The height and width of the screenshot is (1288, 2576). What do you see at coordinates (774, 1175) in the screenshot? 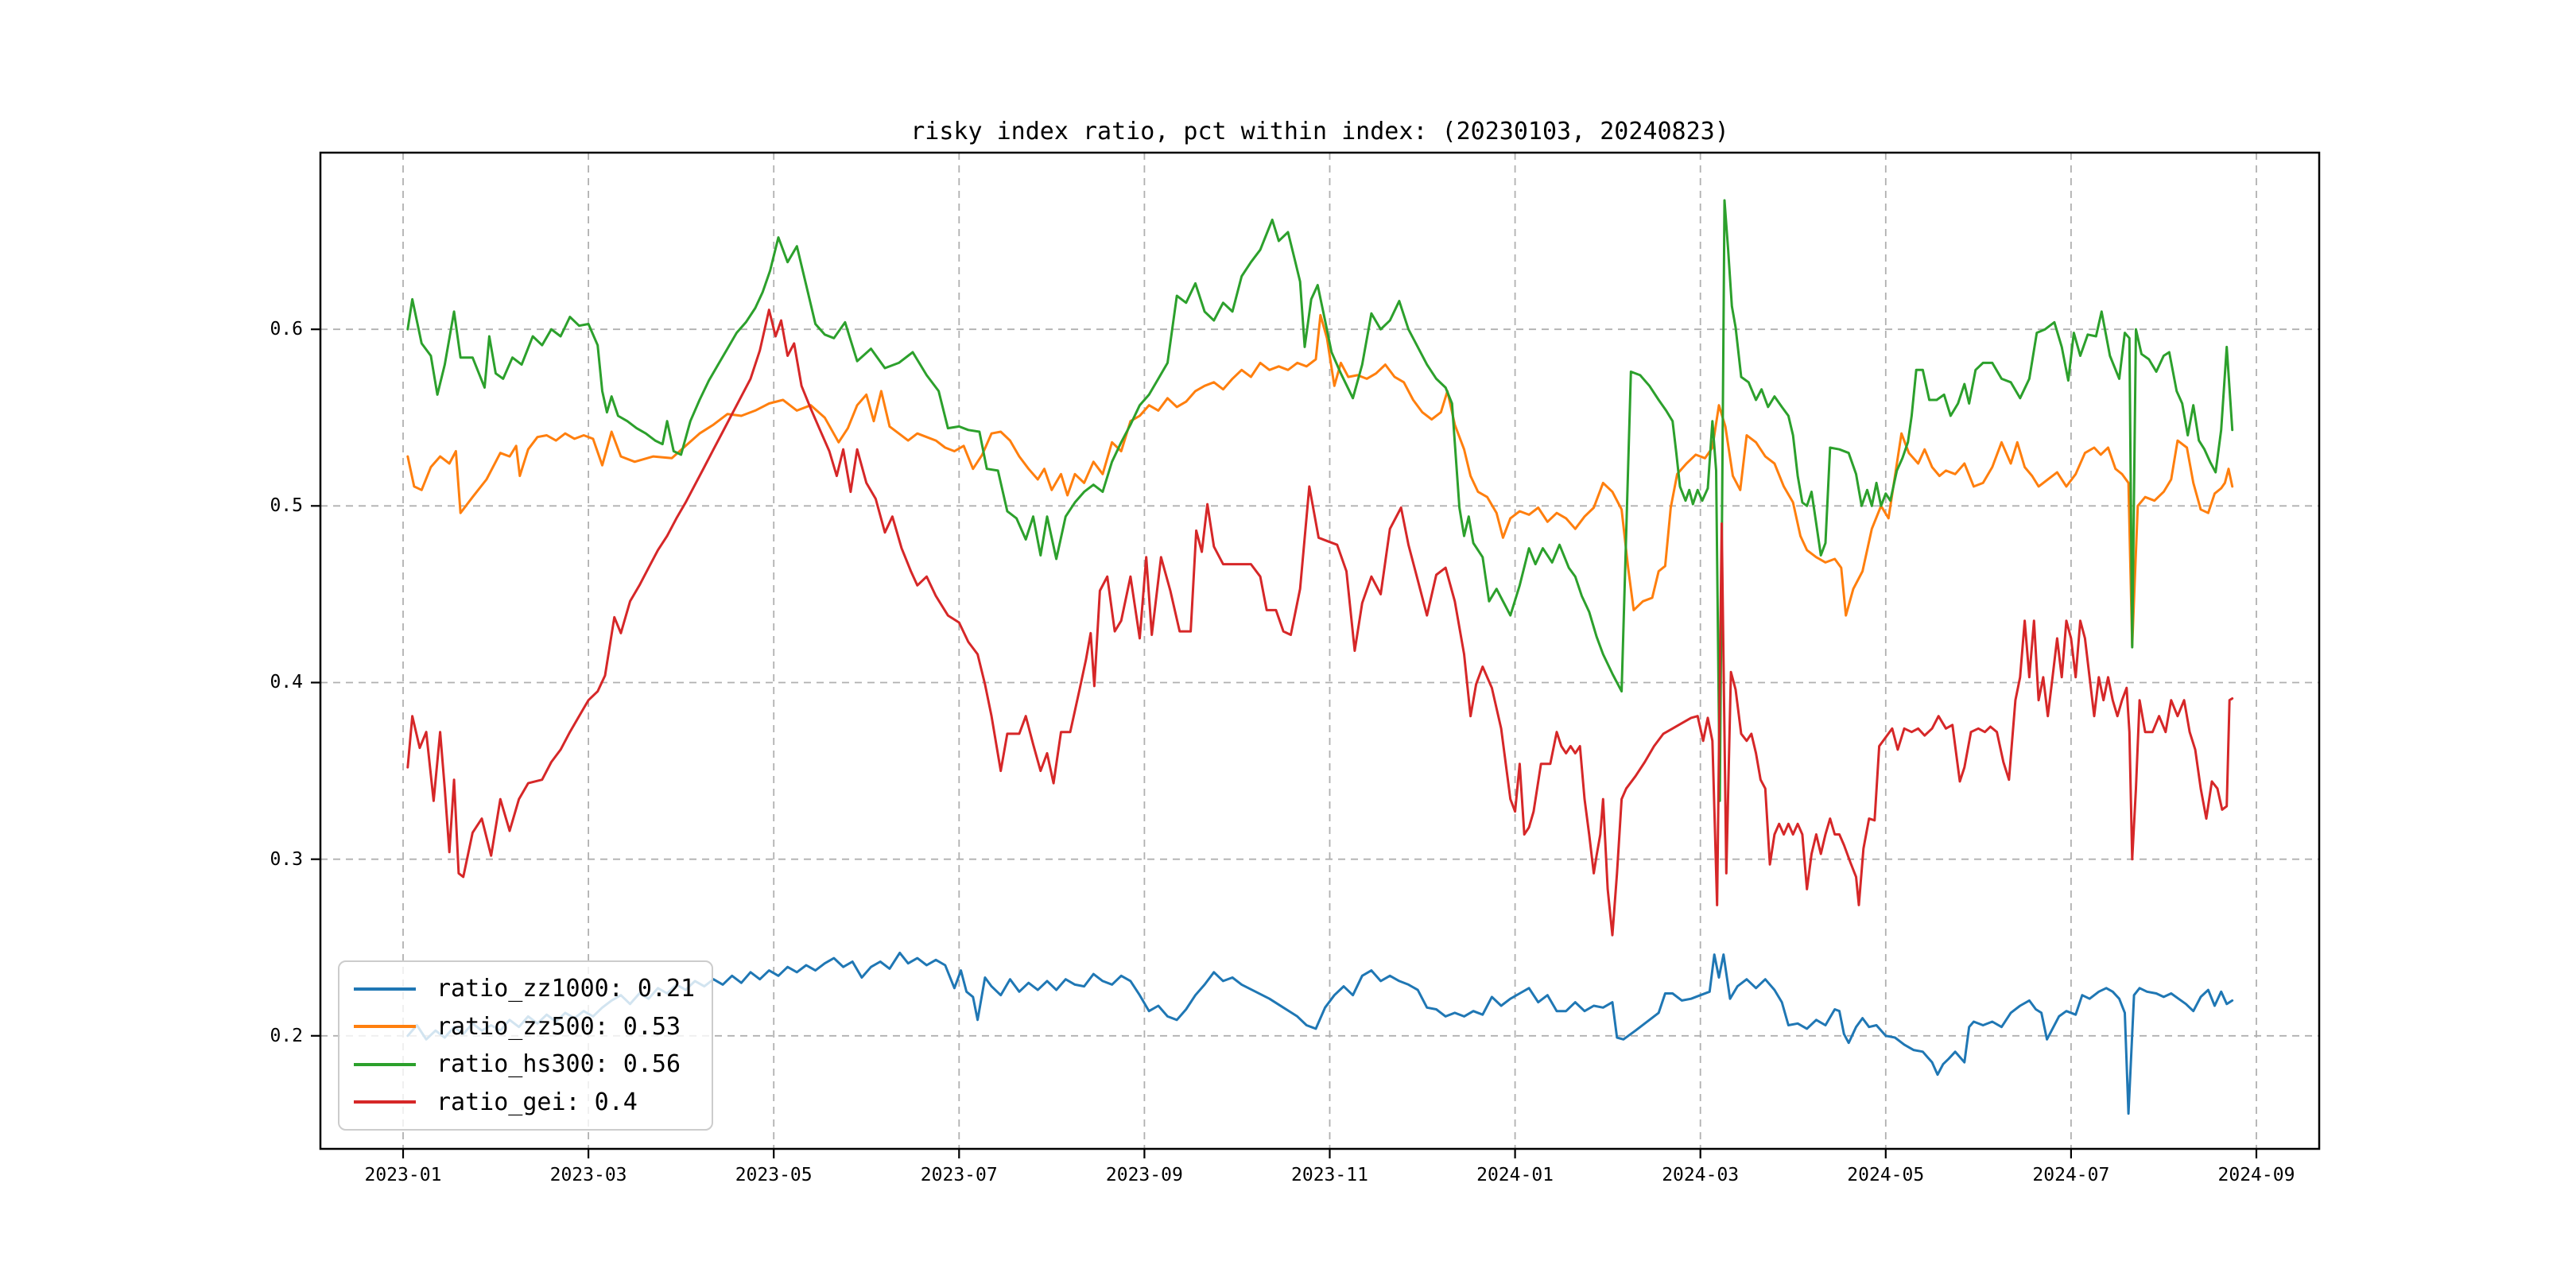
I see `x-tick-label: 2023-05` at bounding box center [774, 1175].